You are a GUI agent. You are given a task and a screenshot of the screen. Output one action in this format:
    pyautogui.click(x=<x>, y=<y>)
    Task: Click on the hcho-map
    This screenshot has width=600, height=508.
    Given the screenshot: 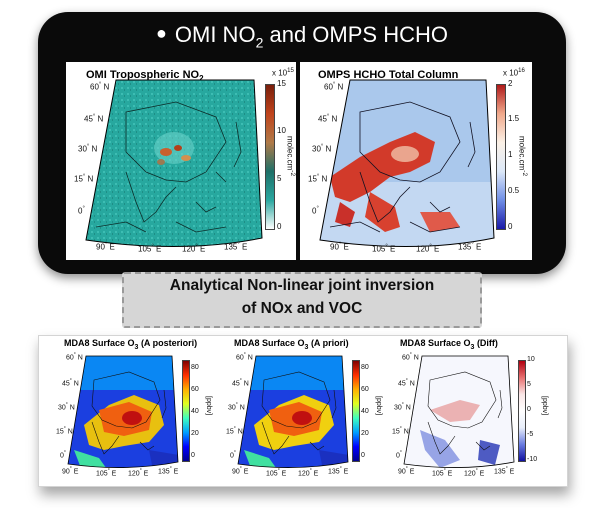 What is the action you would take?
    pyautogui.click(x=407, y=163)
    